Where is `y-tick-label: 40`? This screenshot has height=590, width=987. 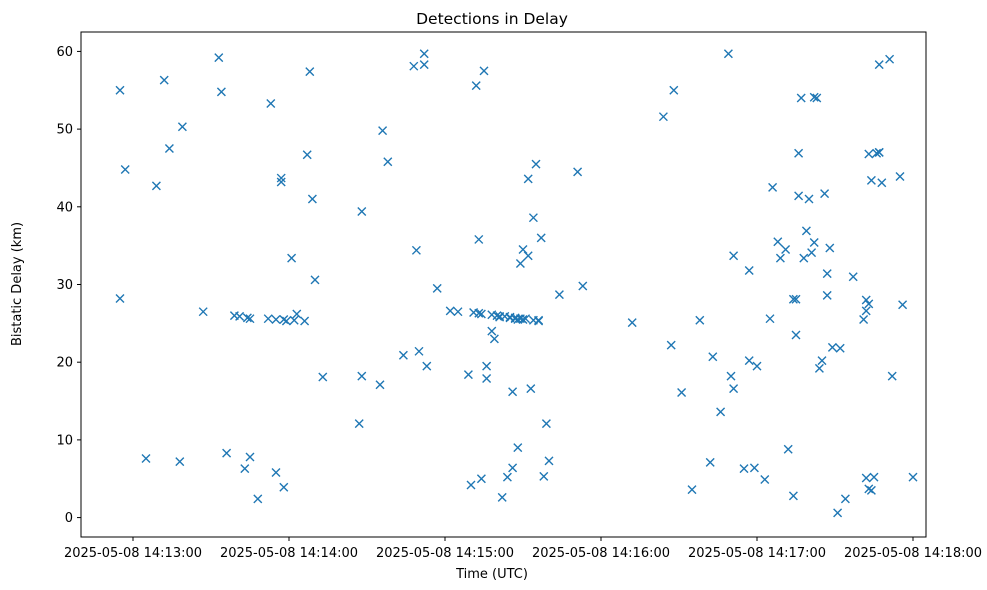
y-tick-label: 40 is located at coordinates (64, 207).